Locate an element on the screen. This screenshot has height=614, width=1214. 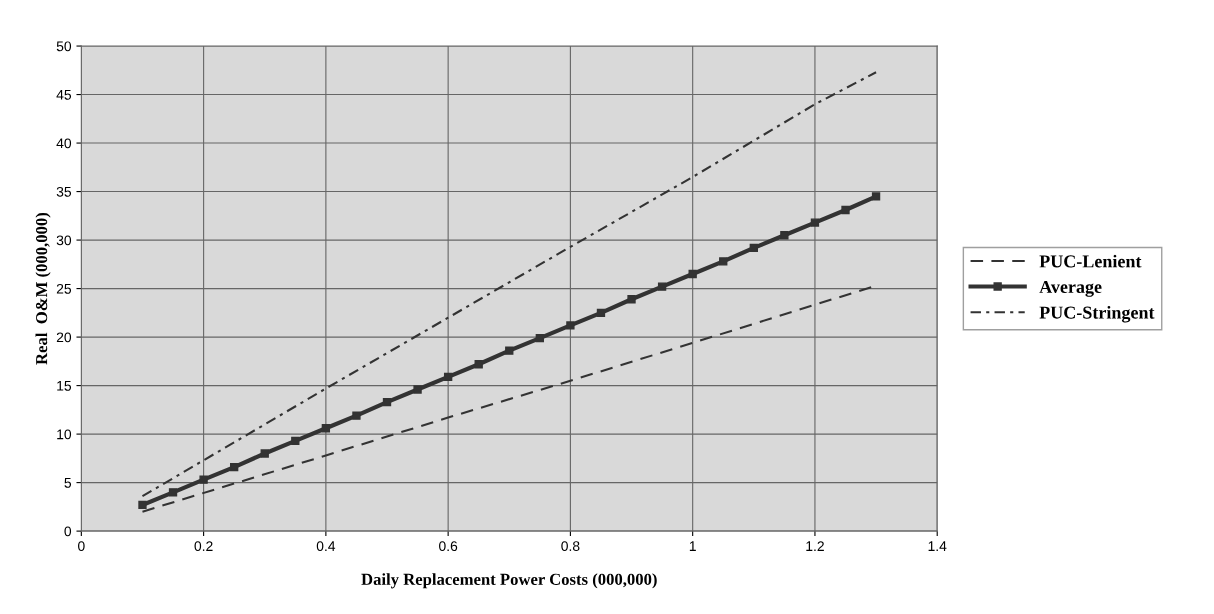
y-tick-label: 25 is located at coordinates (64, 288).